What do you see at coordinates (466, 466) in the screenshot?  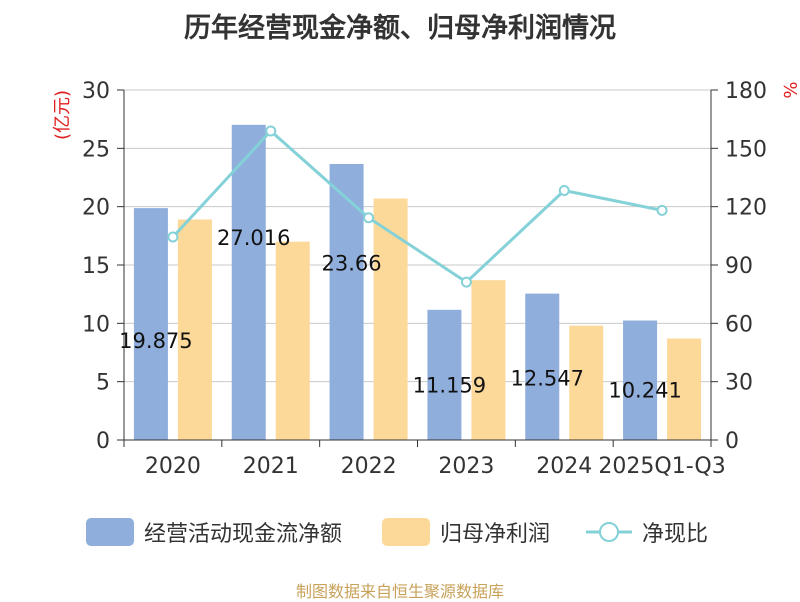 I see `x-tick-label: 2023` at bounding box center [466, 466].